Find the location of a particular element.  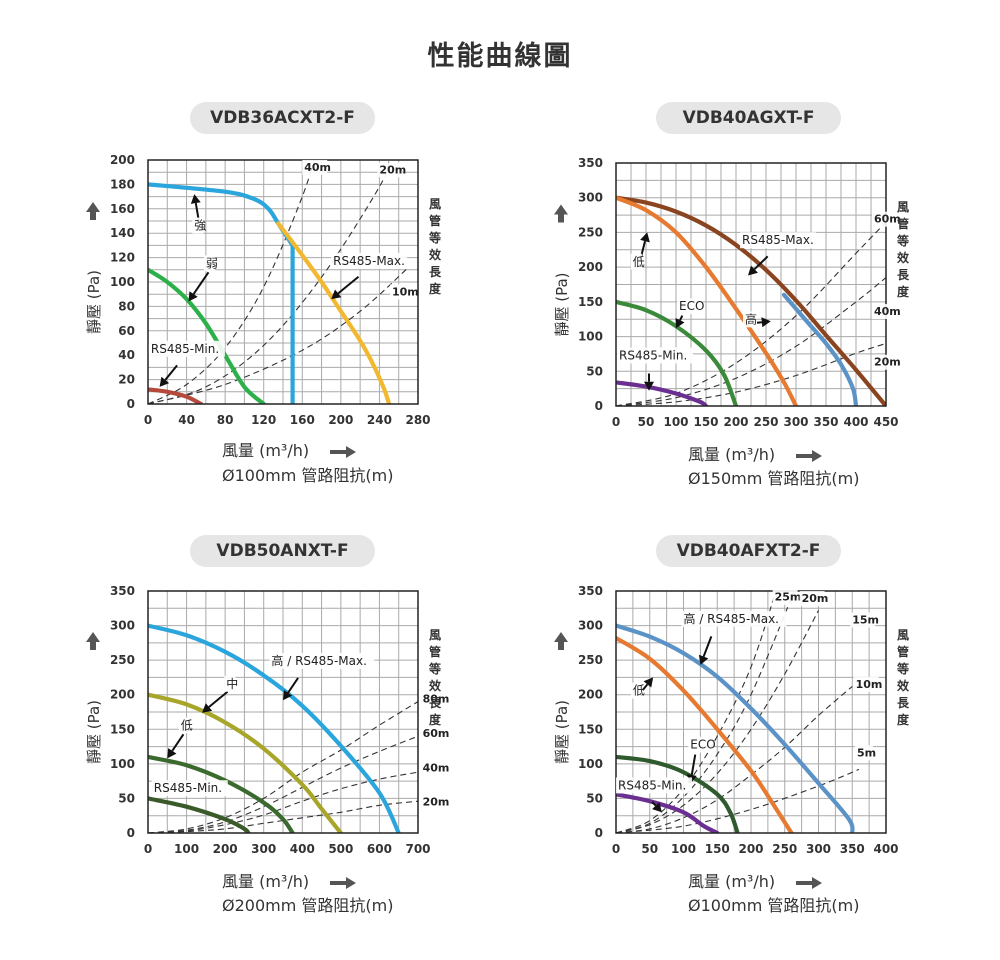

duct-length-char: 管 is located at coordinates (903, 223).